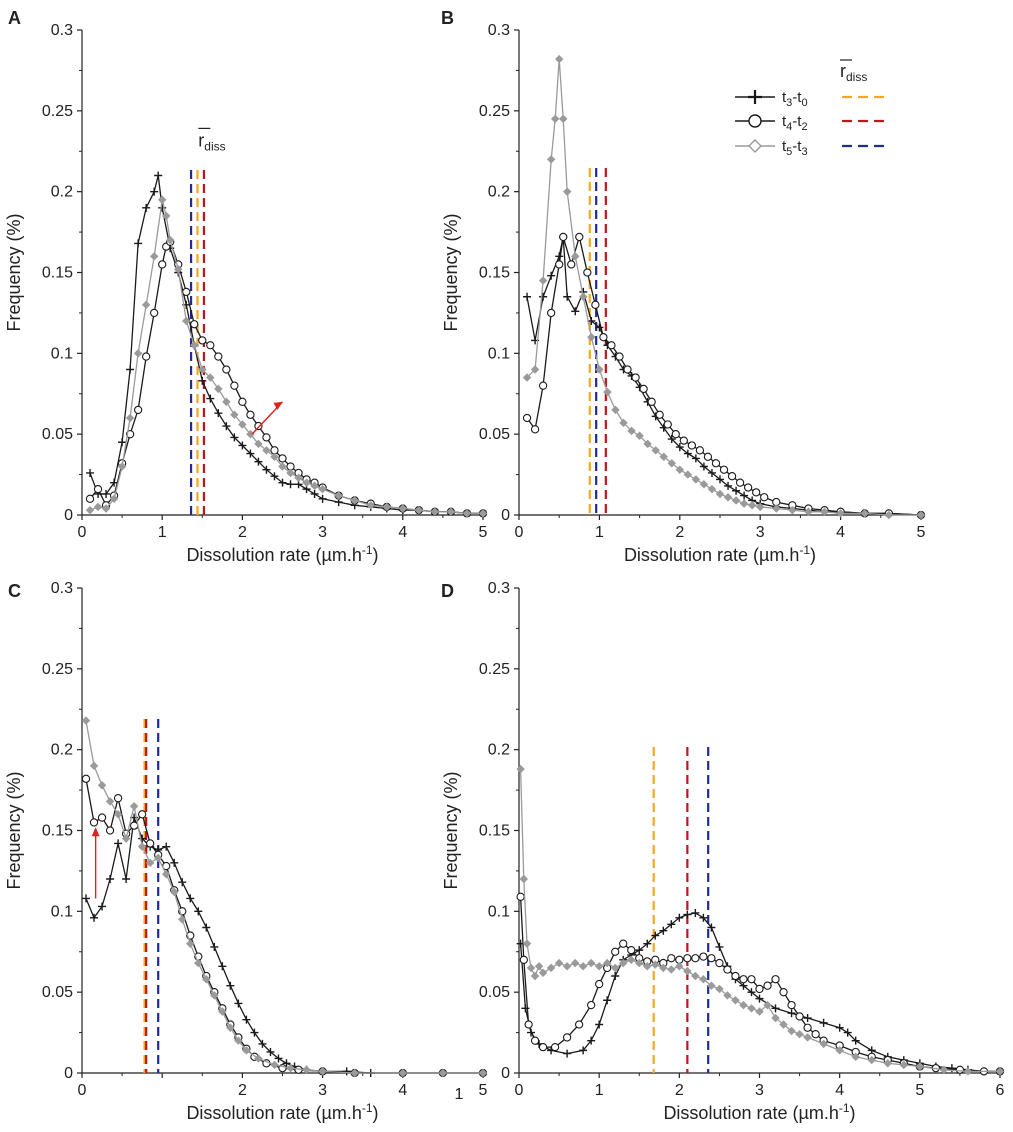  What do you see at coordinates (840, 532) in the screenshot?
I see `x-tick-label: 4` at bounding box center [840, 532].